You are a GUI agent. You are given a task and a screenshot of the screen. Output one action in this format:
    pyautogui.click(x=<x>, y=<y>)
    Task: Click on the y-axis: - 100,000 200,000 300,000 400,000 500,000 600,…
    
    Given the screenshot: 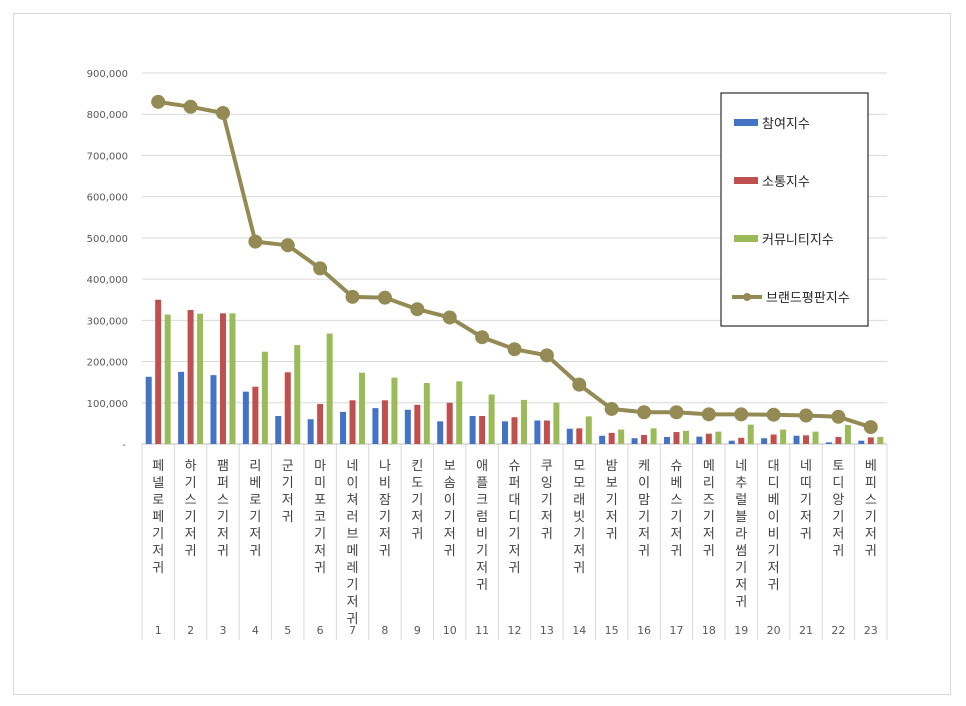 What is the action you would take?
    pyautogui.click(x=107, y=260)
    